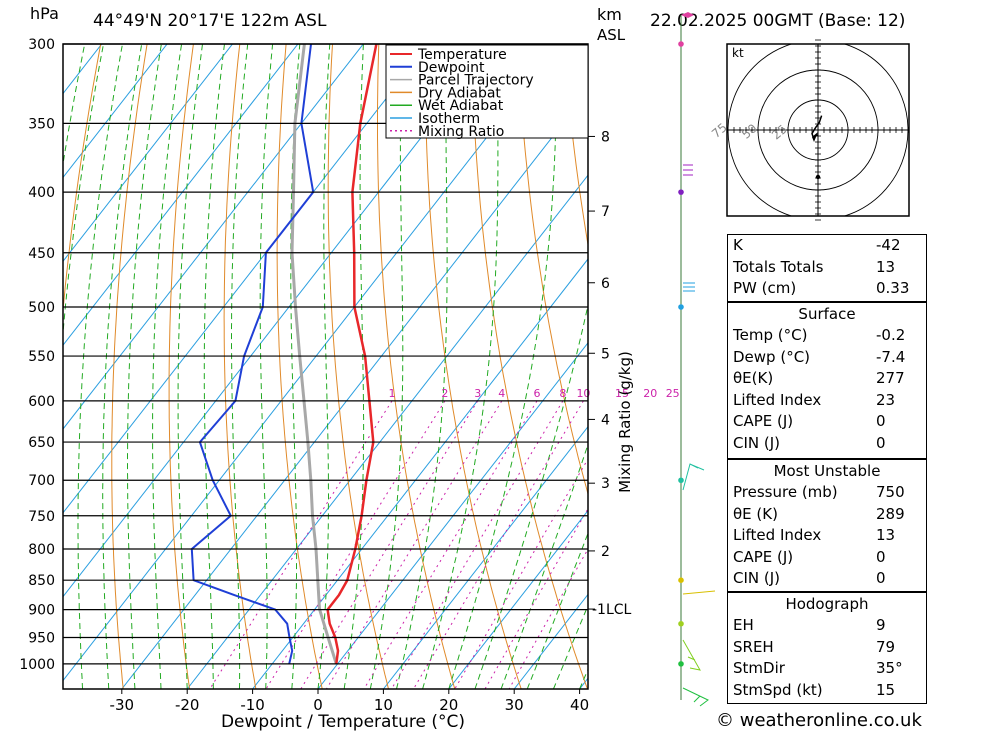 This screenshot has width=1000, height=733. I want to click on mixing-ratio-label: 2, so click(444, 393).